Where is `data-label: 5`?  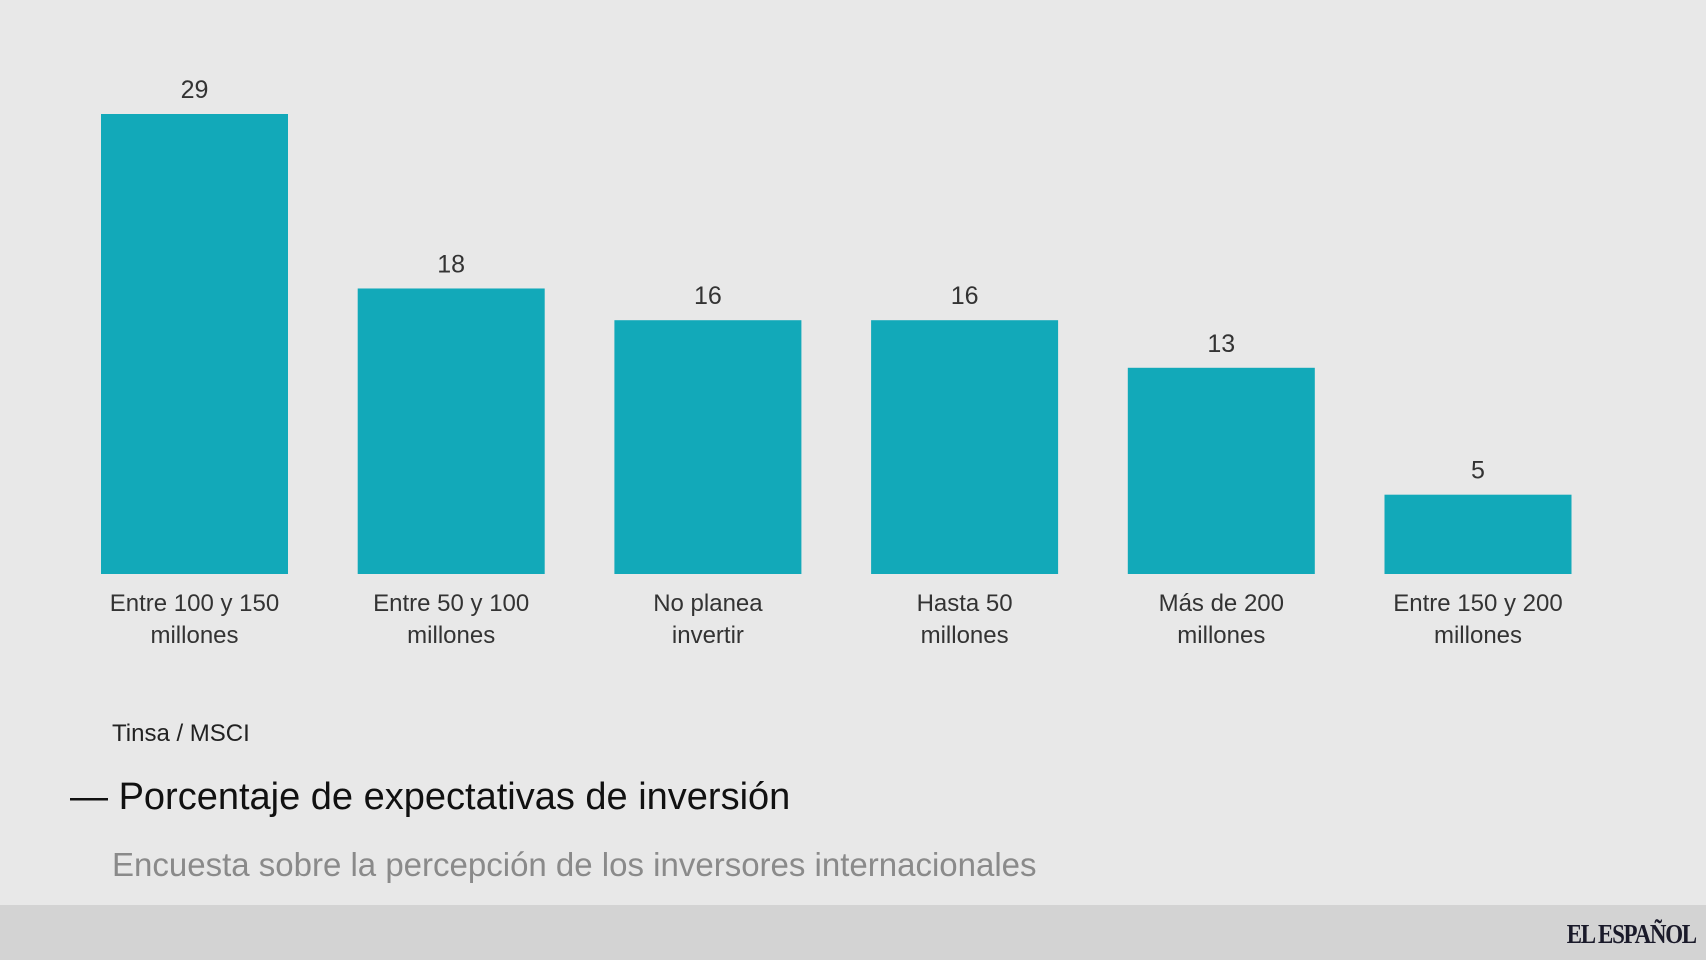
data-label: 5 is located at coordinates (1478, 471).